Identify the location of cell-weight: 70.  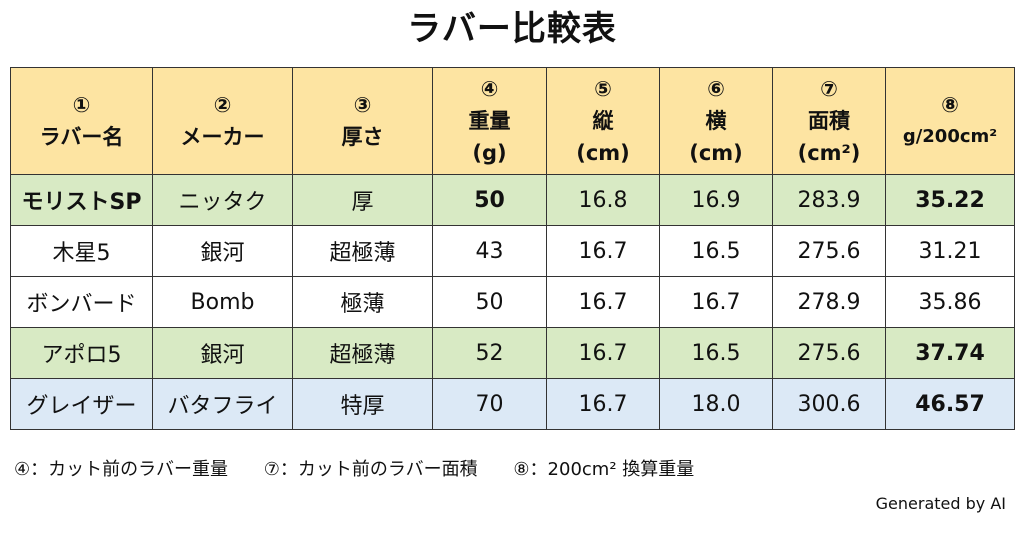
(489, 404).